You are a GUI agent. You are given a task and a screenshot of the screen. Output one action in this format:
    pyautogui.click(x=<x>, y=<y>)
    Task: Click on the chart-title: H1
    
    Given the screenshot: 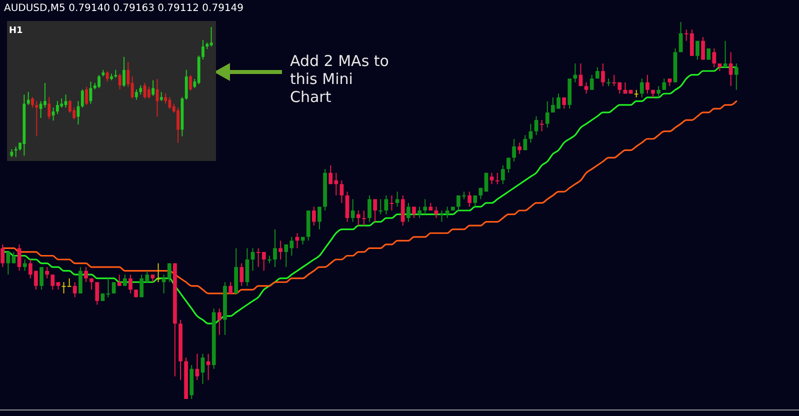 What is the action you would take?
    pyautogui.click(x=16, y=31)
    